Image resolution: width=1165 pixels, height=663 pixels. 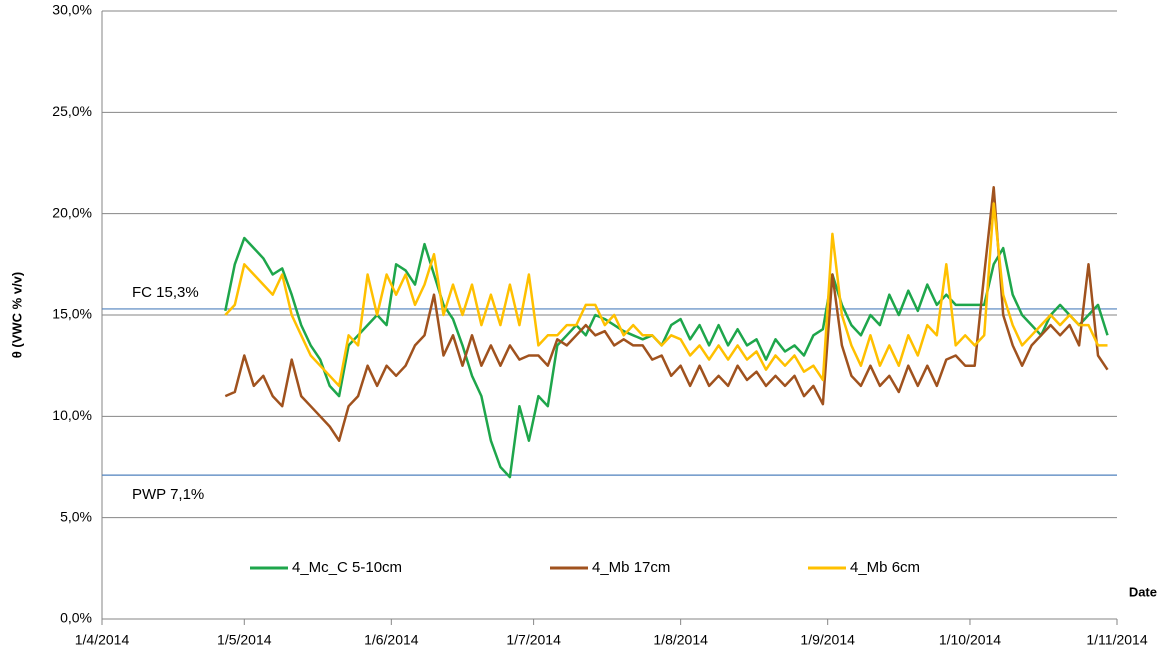 What do you see at coordinates (168, 494) in the screenshot?
I see `reference-label: PWP 7,1%` at bounding box center [168, 494].